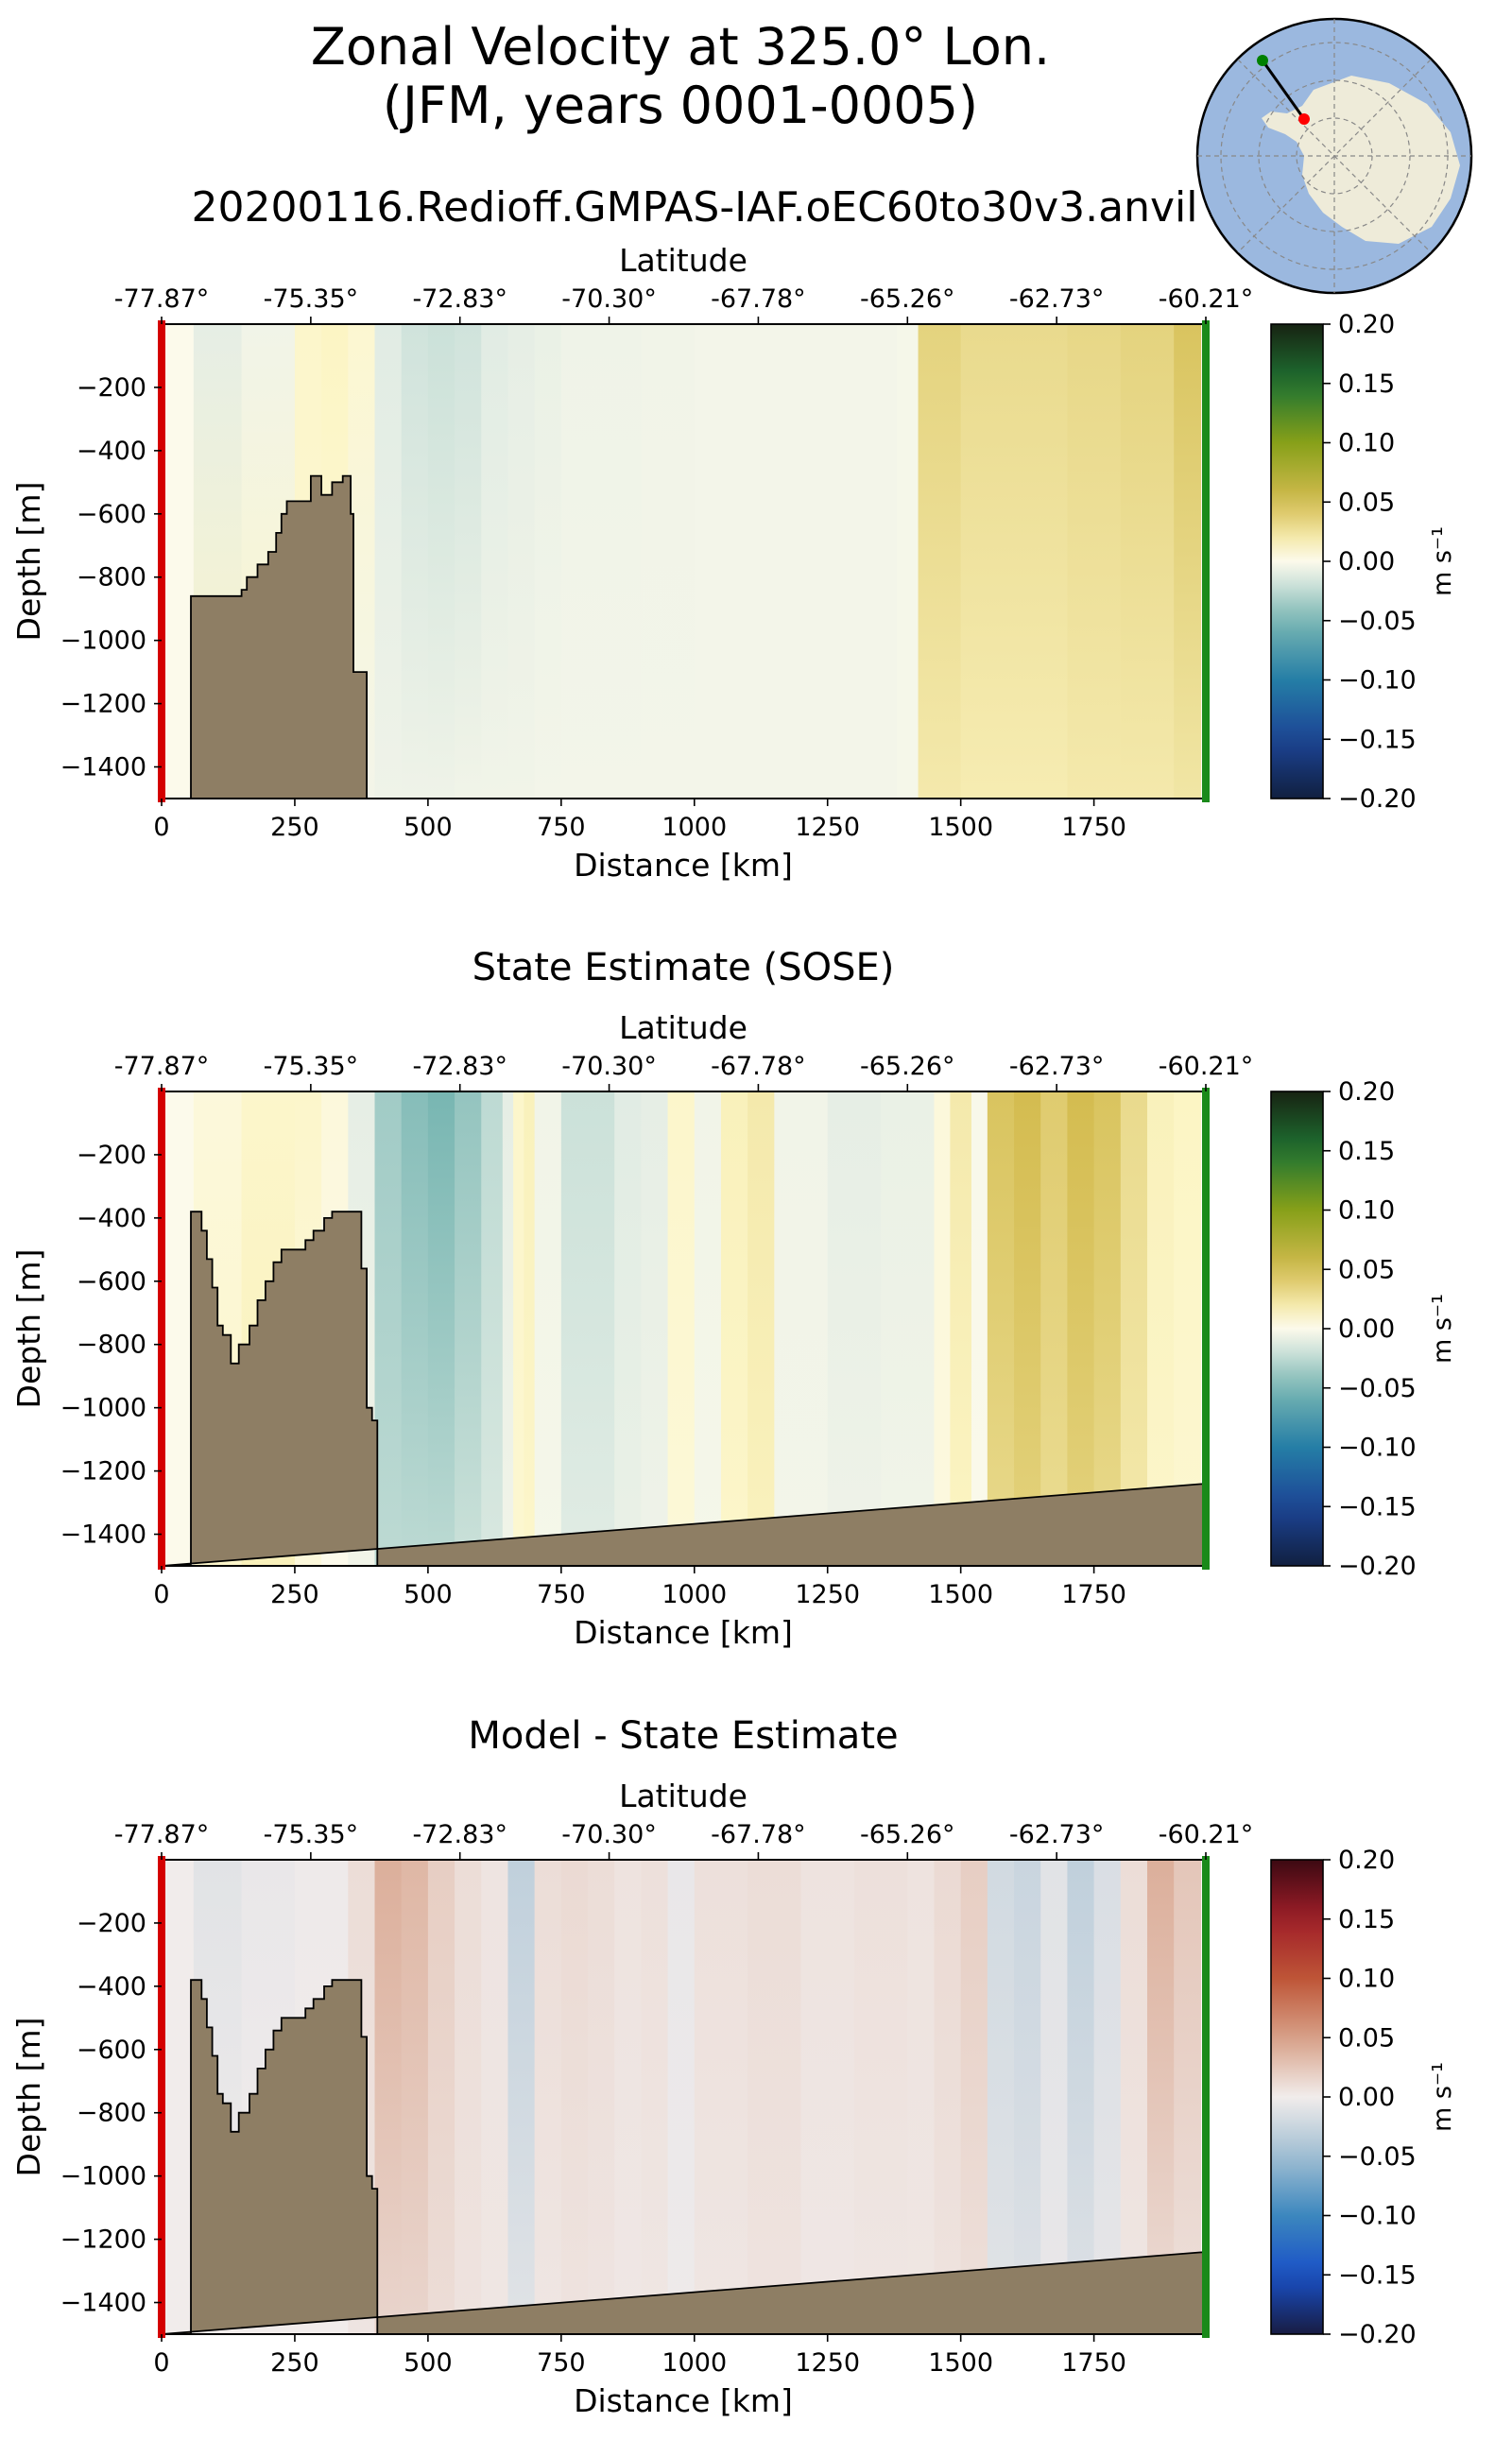 Image resolution: width=1512 pixels, height=2457 pixels. Describe the element at coordinates (683, 967) in the screenshot. I see `panel-title: State Estimate (SOSE)` at that location.